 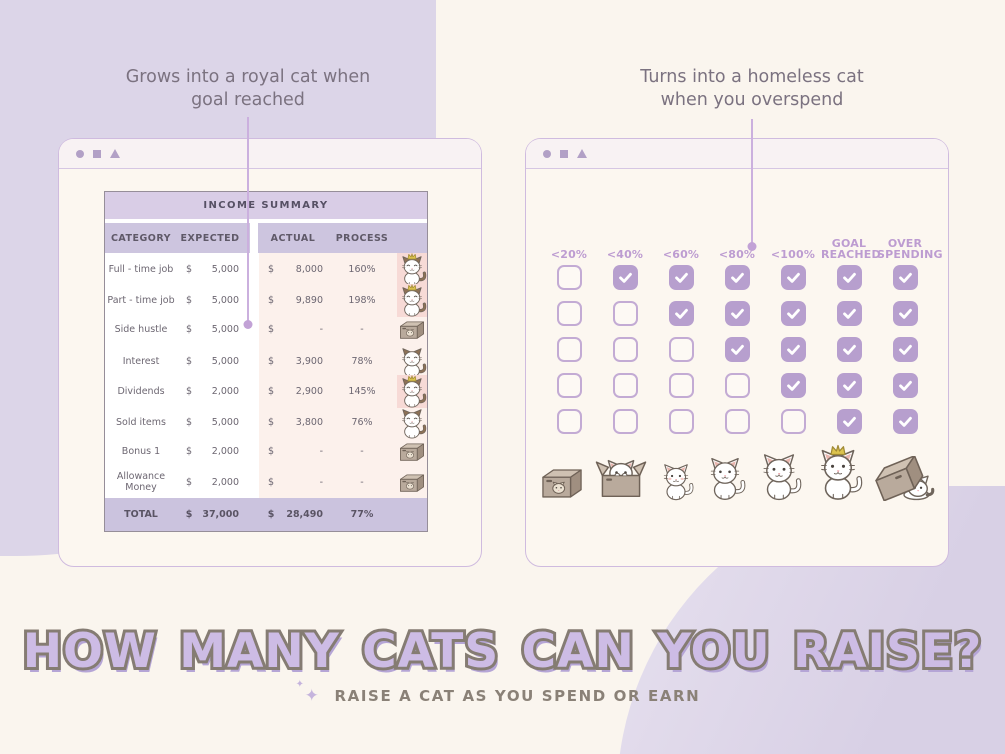 What do you see at coordinates (220, 514) in the screenshot?
I see `total-expected-value: 37,000` at bounding box center [220, 514].